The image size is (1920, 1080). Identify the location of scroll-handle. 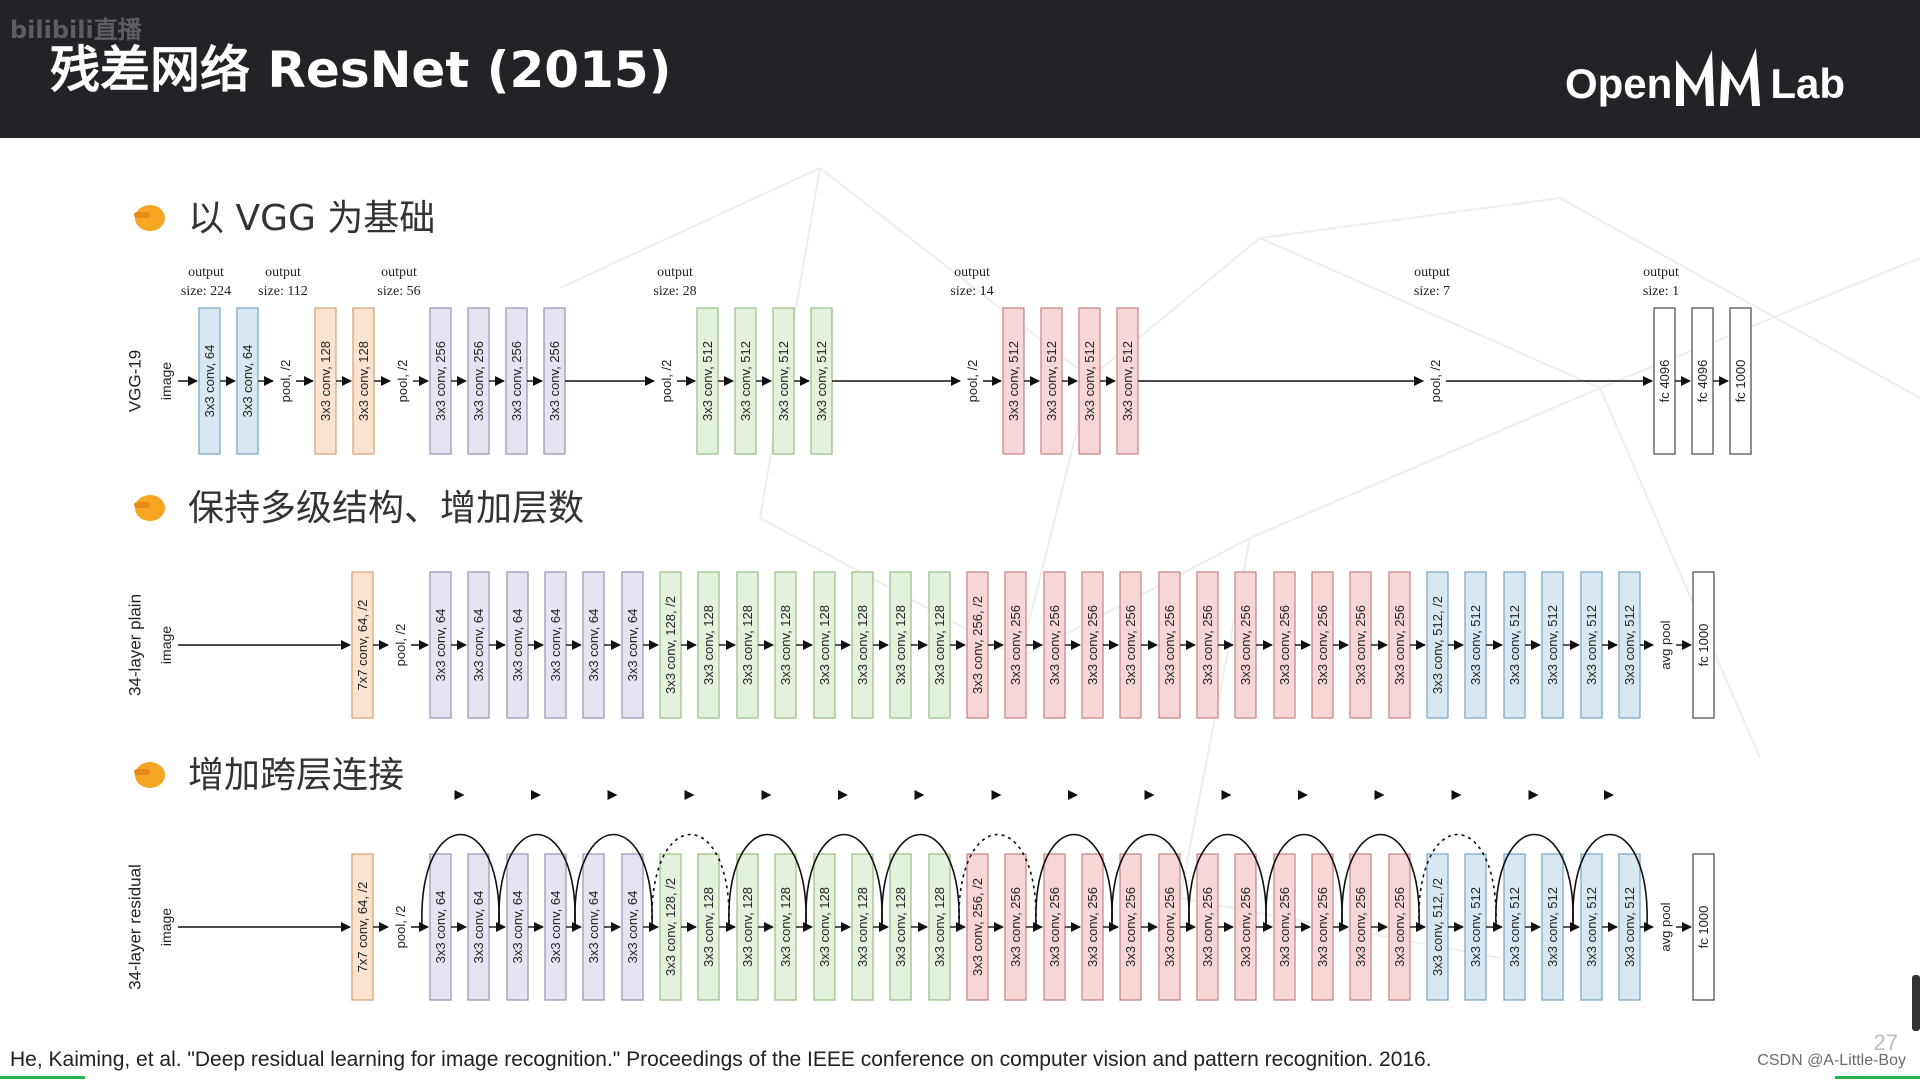
(1916, 1003).